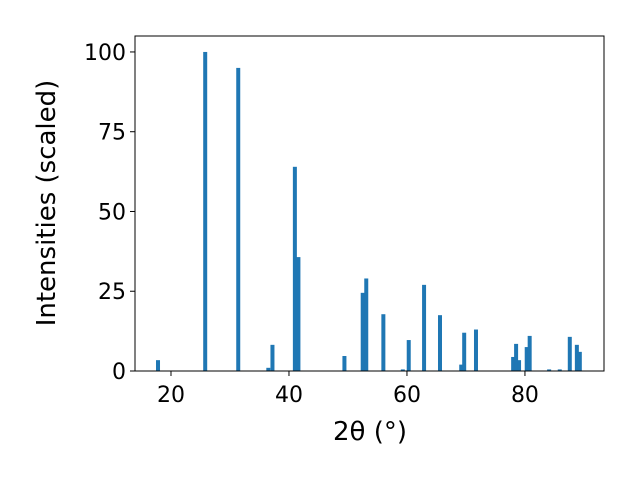  What do you see at coordinates (112, 292) in the screenshot?
I see `y-tick-label: 25` at bounding box center [112, 292].